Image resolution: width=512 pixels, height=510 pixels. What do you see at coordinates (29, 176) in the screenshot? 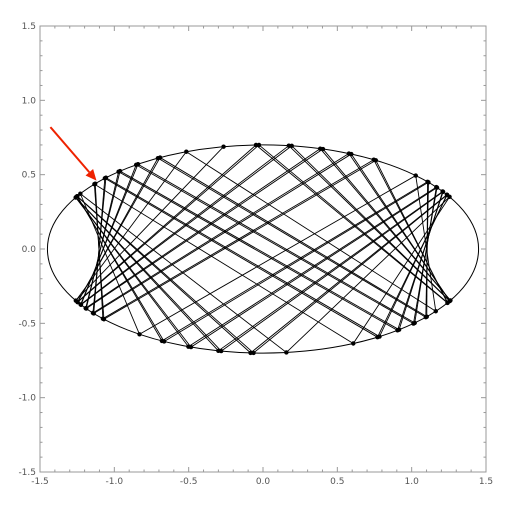
I see `y-tick-label: 0.5` at bounding box center [29, 176].